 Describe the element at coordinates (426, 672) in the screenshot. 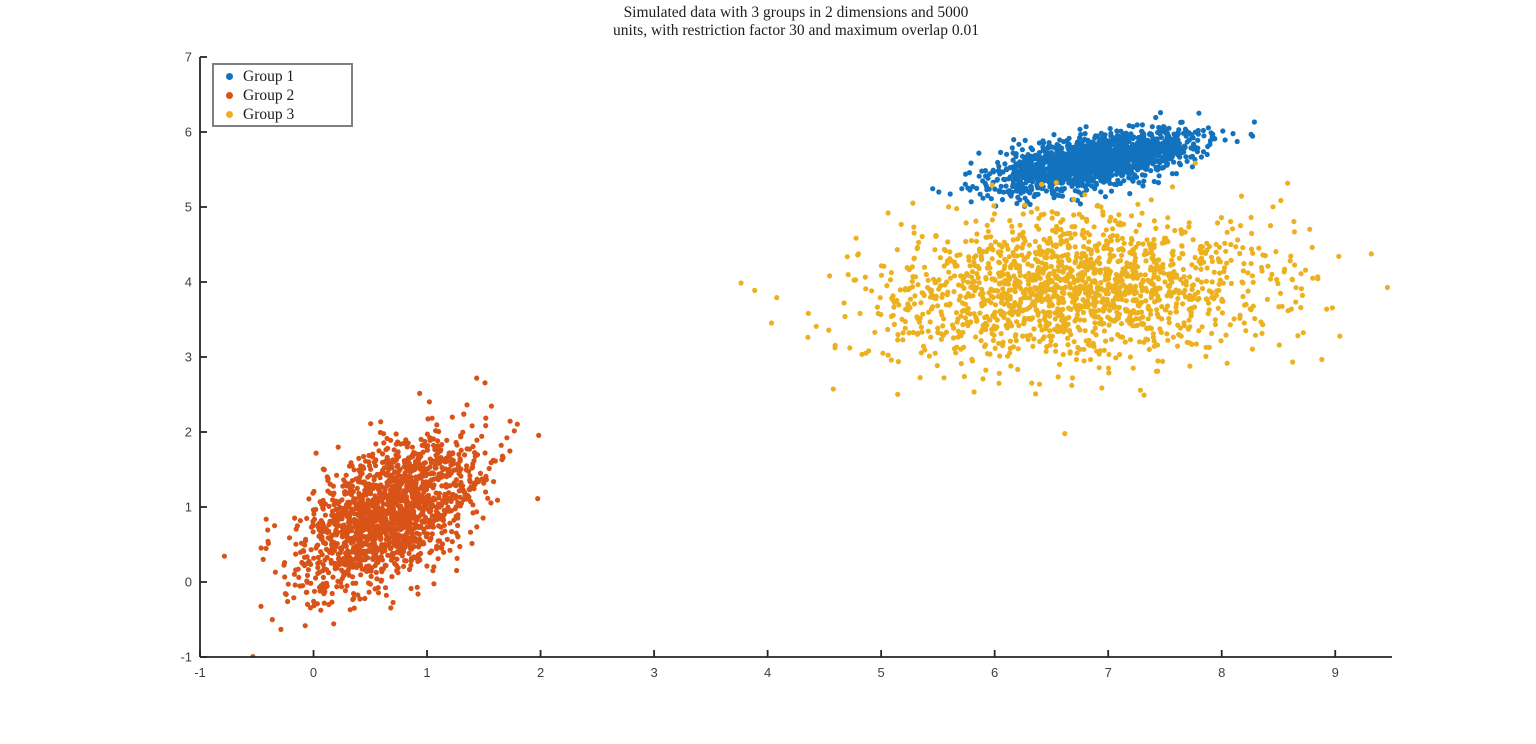

I see `x-tick-label: 1` at that location.